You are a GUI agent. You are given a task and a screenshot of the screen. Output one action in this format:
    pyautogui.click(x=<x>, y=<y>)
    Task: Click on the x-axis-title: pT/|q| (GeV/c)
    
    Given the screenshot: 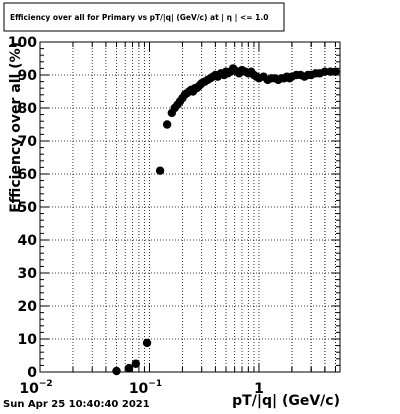 What is the action you would take?
    pyautogui.click(x=286, y=401)
    